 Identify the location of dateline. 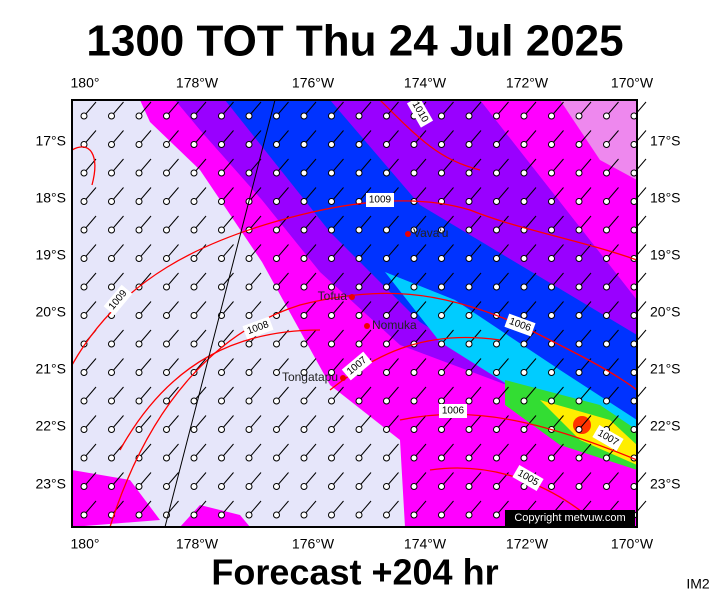
(220, 313).